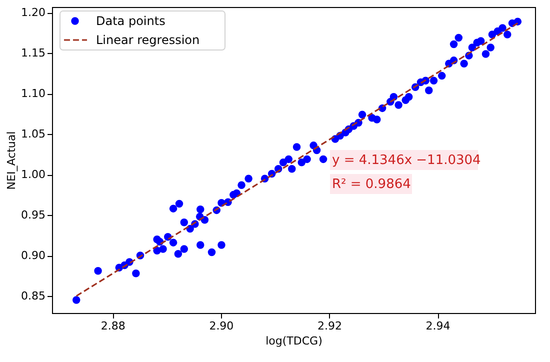  I want to click on x-tick-label: 2.94, so click(438, 326).